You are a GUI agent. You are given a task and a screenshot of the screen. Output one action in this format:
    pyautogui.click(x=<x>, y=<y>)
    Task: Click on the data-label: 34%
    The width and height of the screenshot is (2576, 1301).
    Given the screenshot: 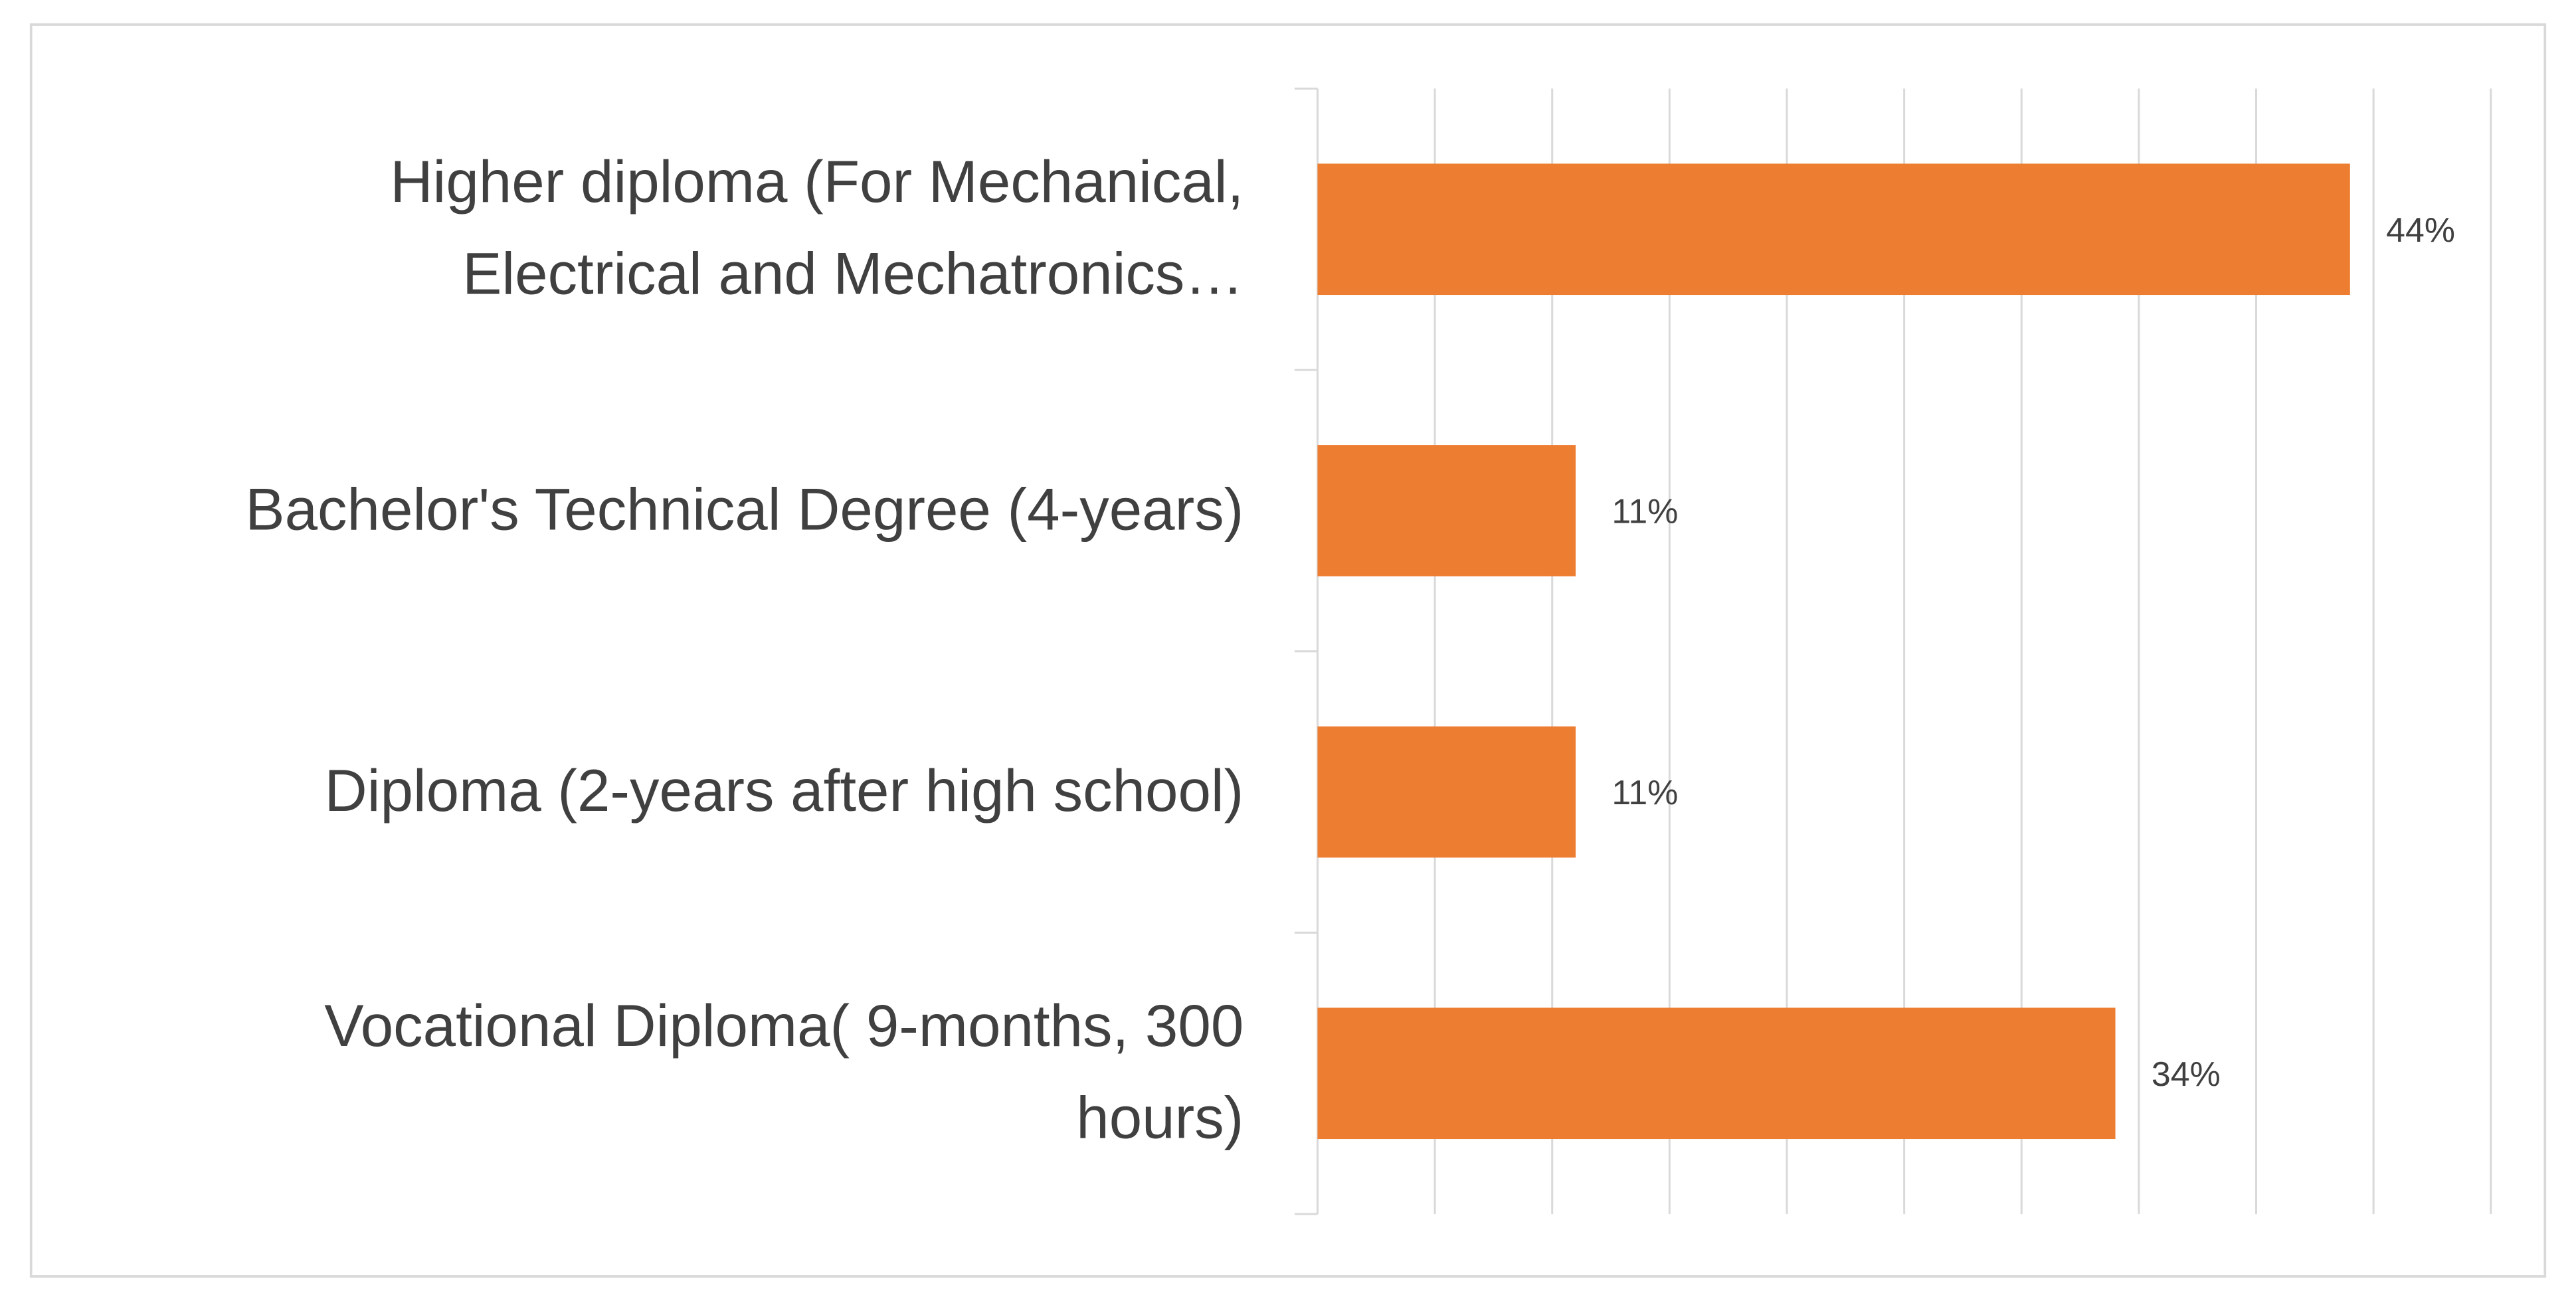 What is the action you would take?
    pyautogui.click(x=2186, y=1074)
    